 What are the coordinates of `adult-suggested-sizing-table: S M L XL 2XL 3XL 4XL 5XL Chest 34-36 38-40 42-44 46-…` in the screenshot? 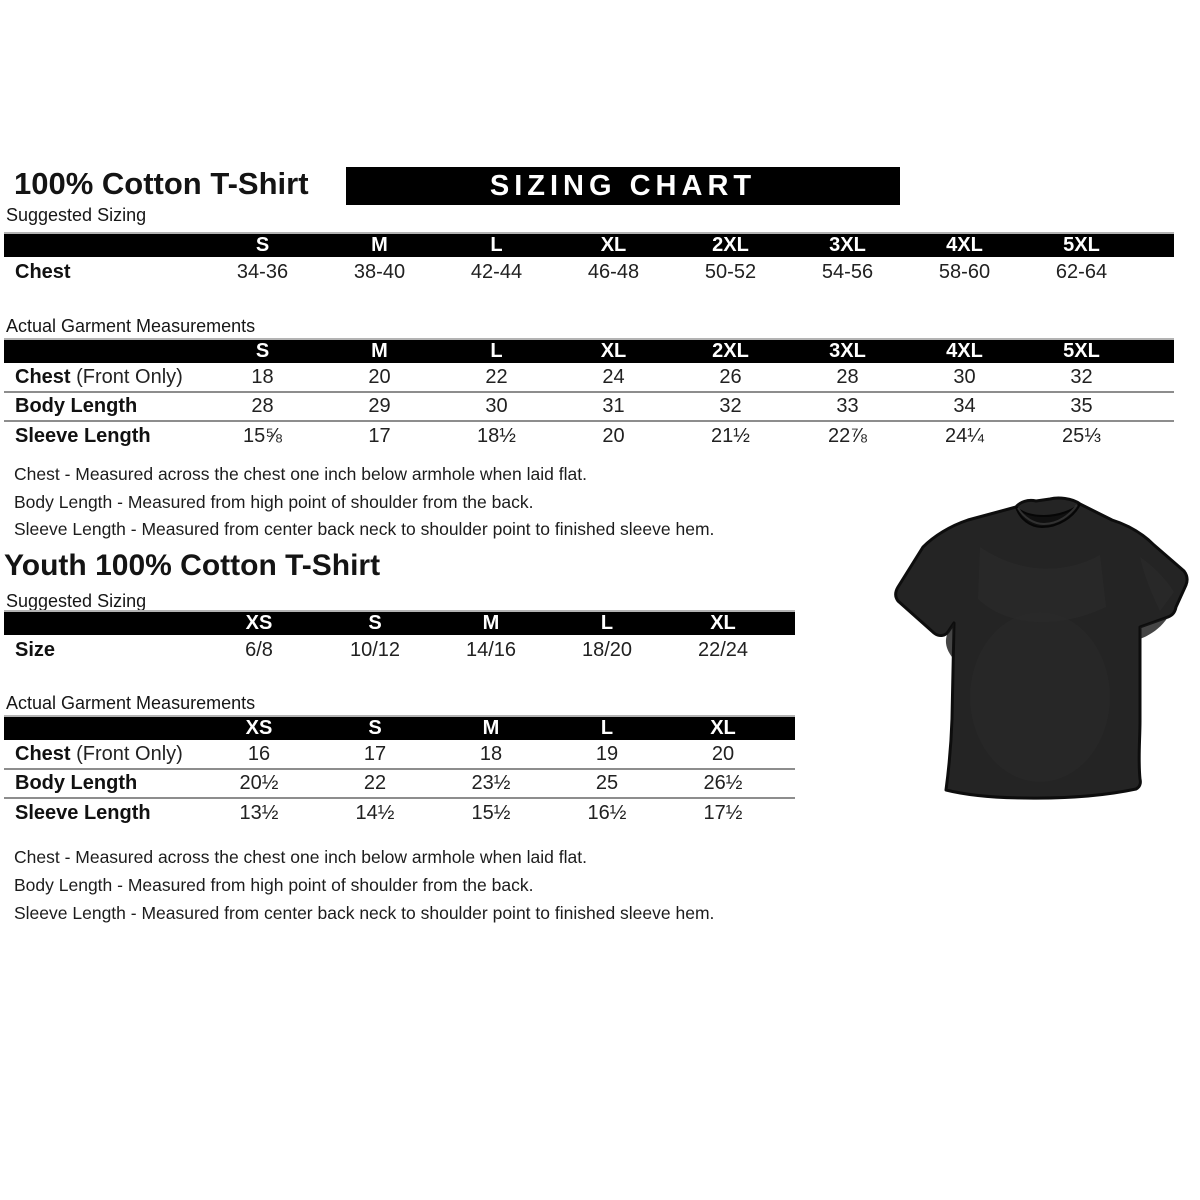 It's located at (589, 260).